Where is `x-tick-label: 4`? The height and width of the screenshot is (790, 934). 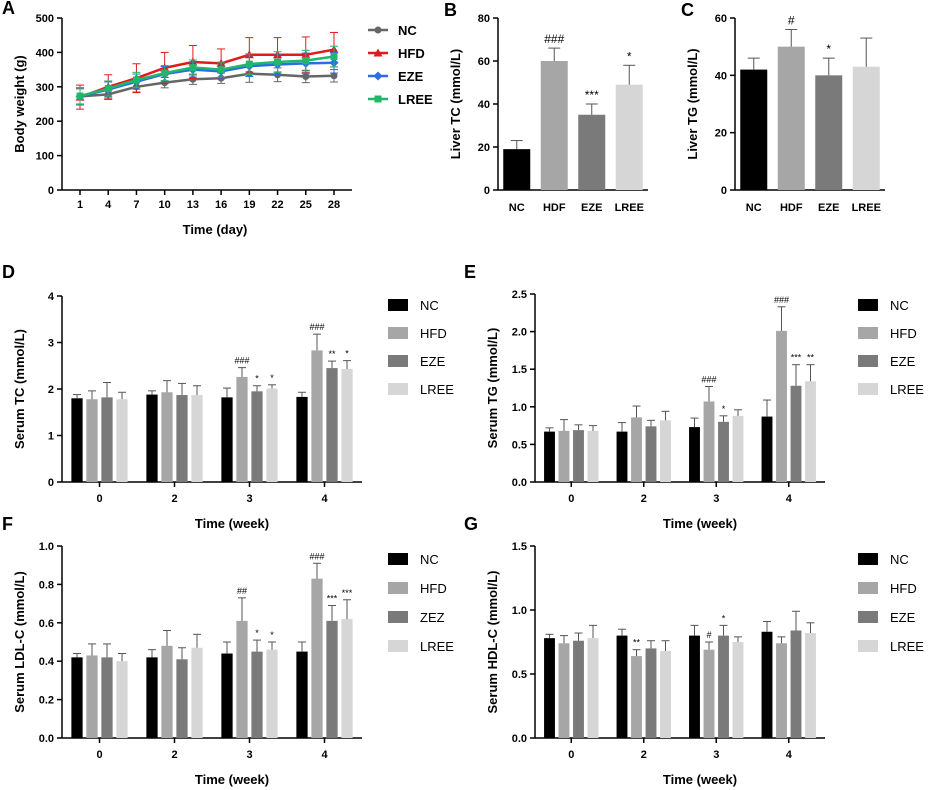
x-tick-label: 4 is located at coordinates (324, 755).